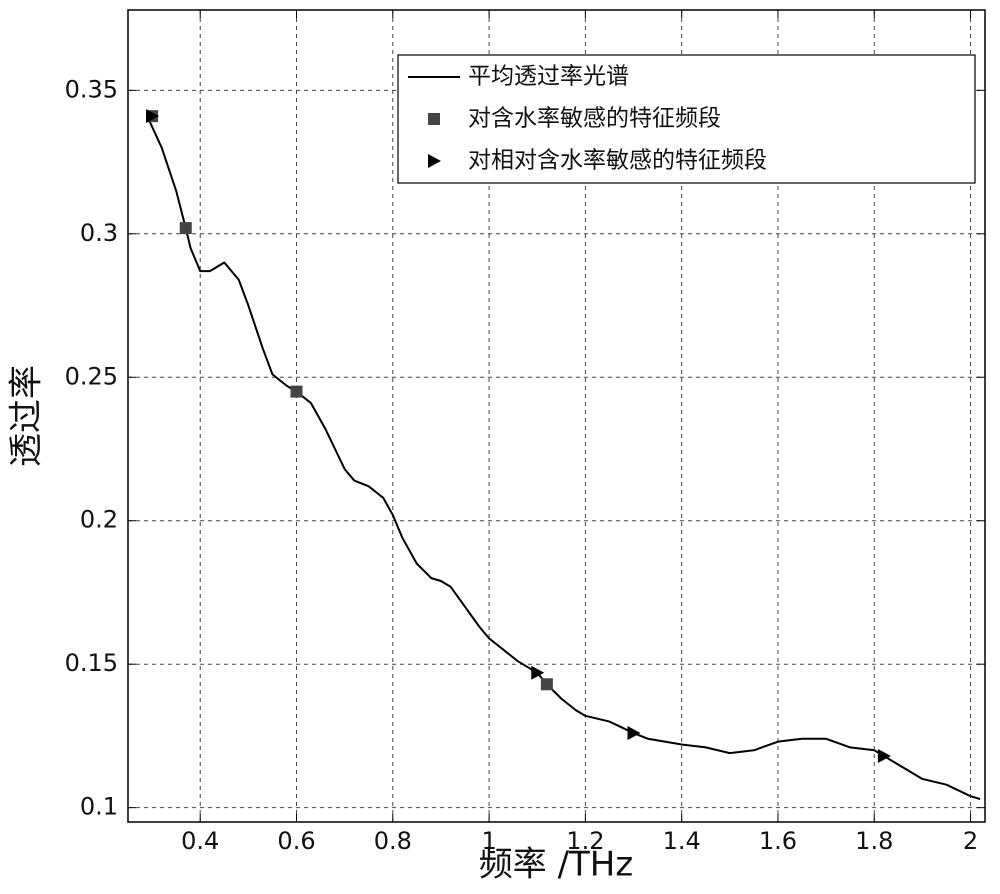 The width and height of the screenshot is (1000, 894). Describe the element at coordinates (617, 161) in the screenshot. I see `legend-text: 对相对含水率敏感的特征频段` at that location.